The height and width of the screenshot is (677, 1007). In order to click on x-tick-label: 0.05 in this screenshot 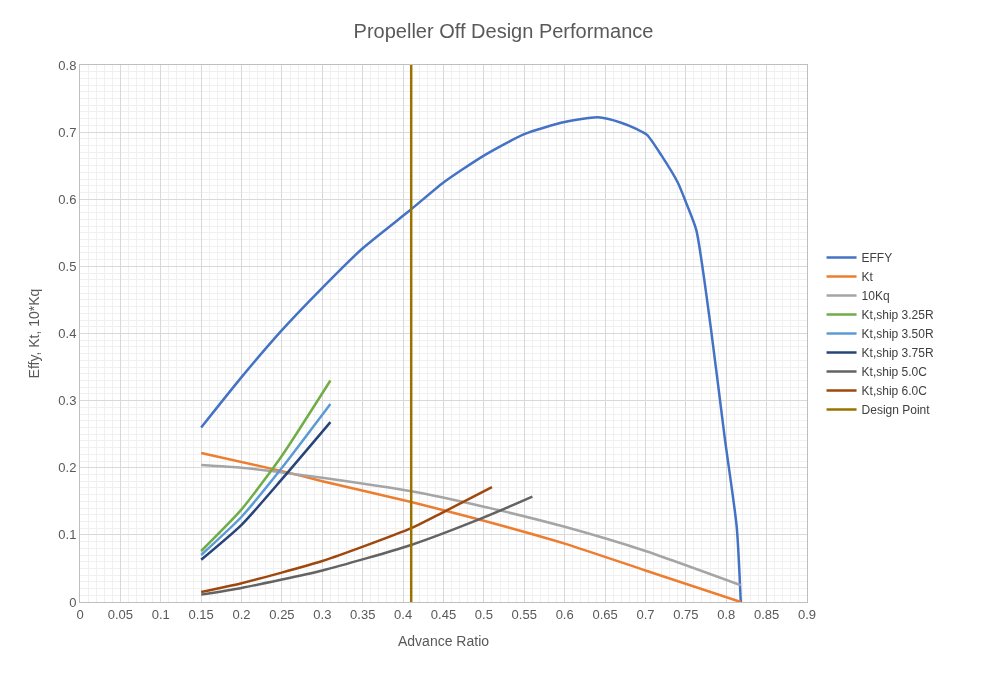, I will do `click(120, 614)`.